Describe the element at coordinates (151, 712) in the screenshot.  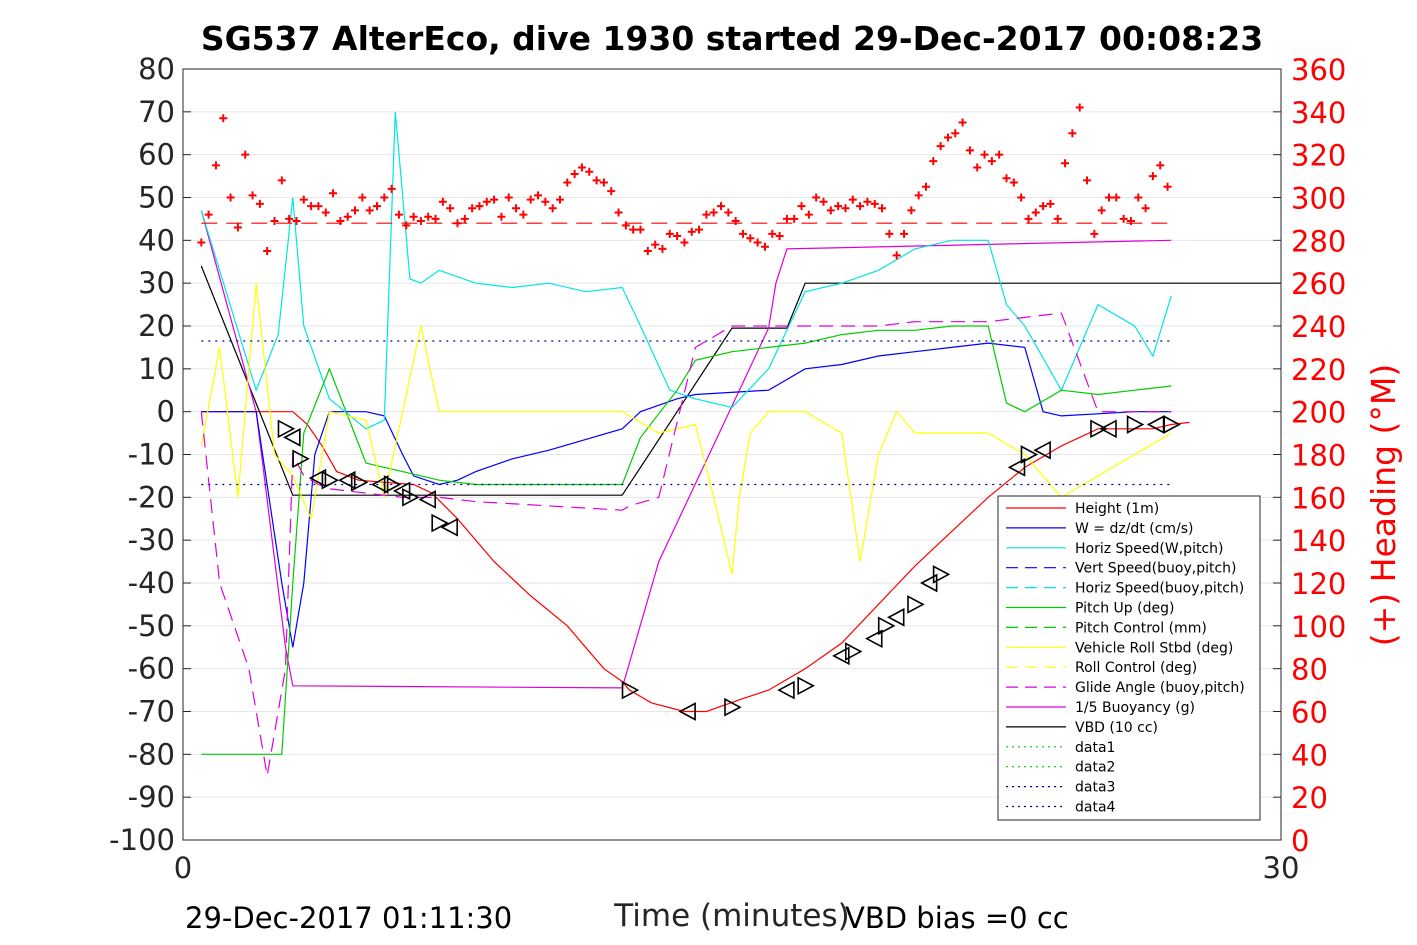
I see `y-tick-label: -70` at that location.